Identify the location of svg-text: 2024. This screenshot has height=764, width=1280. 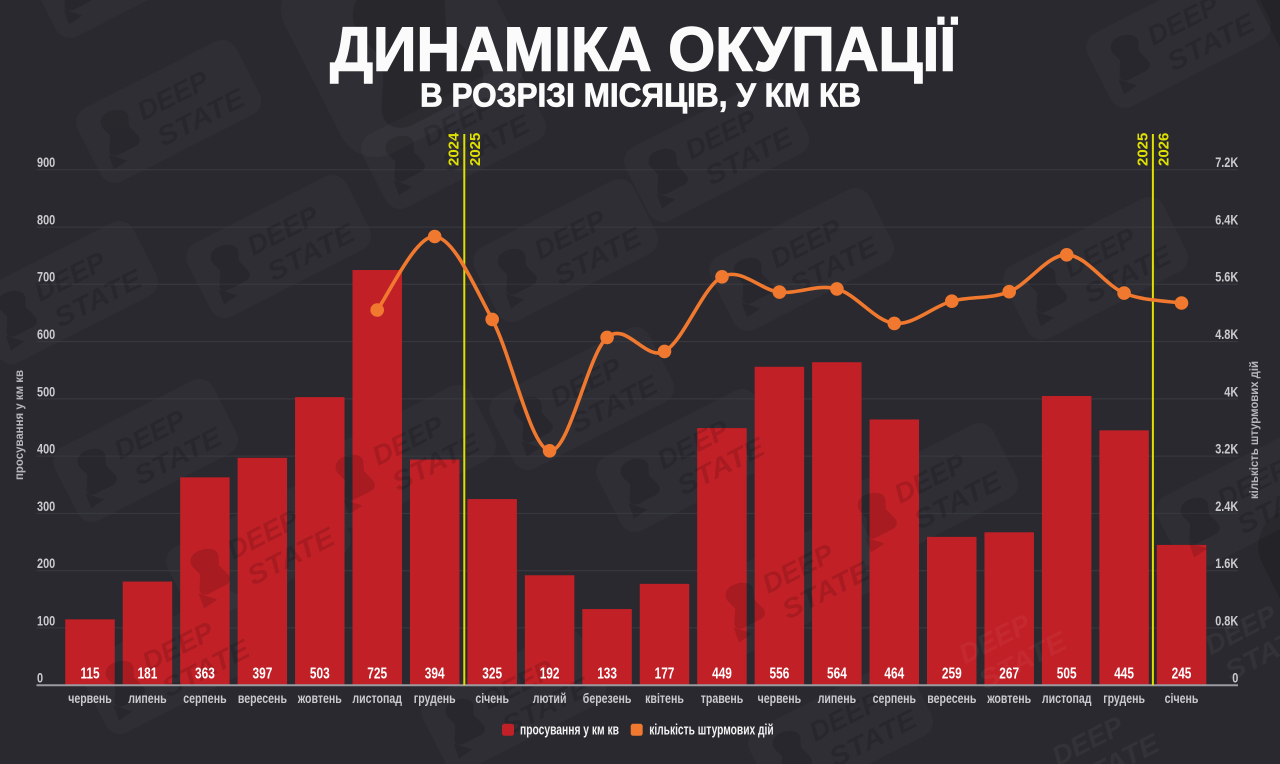
(454, 149).